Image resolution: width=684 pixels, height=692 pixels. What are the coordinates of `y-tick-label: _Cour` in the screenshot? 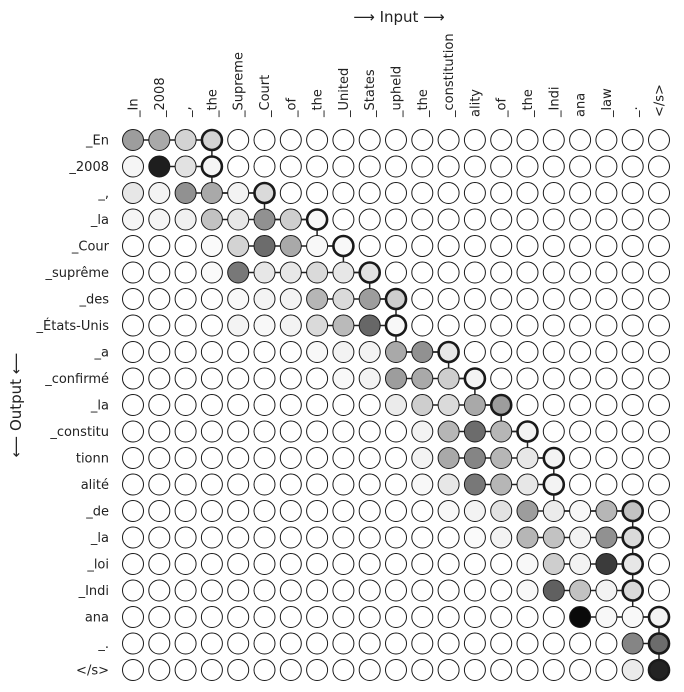 It's located at (90, 247).